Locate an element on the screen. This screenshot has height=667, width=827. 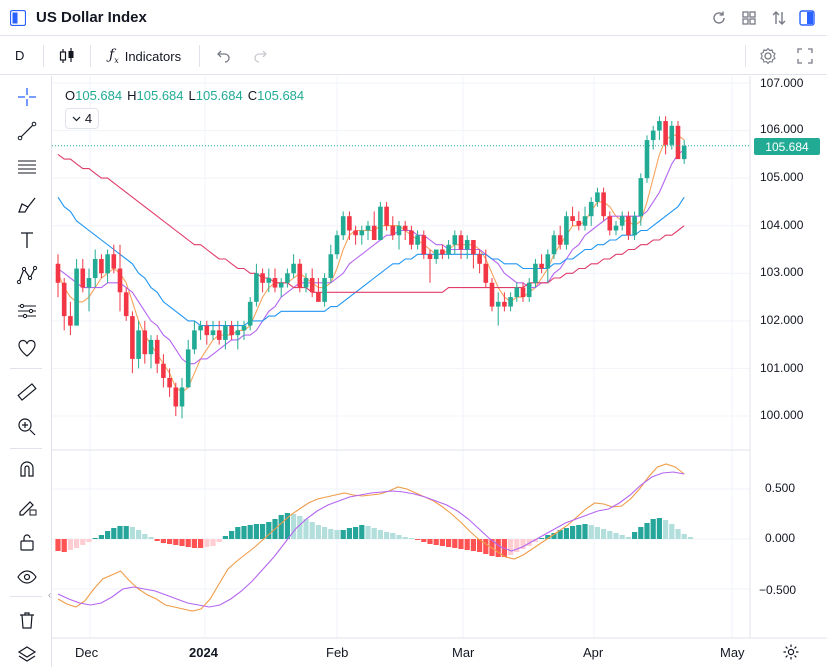
unlock-icon is located at coordinates (27, 542).